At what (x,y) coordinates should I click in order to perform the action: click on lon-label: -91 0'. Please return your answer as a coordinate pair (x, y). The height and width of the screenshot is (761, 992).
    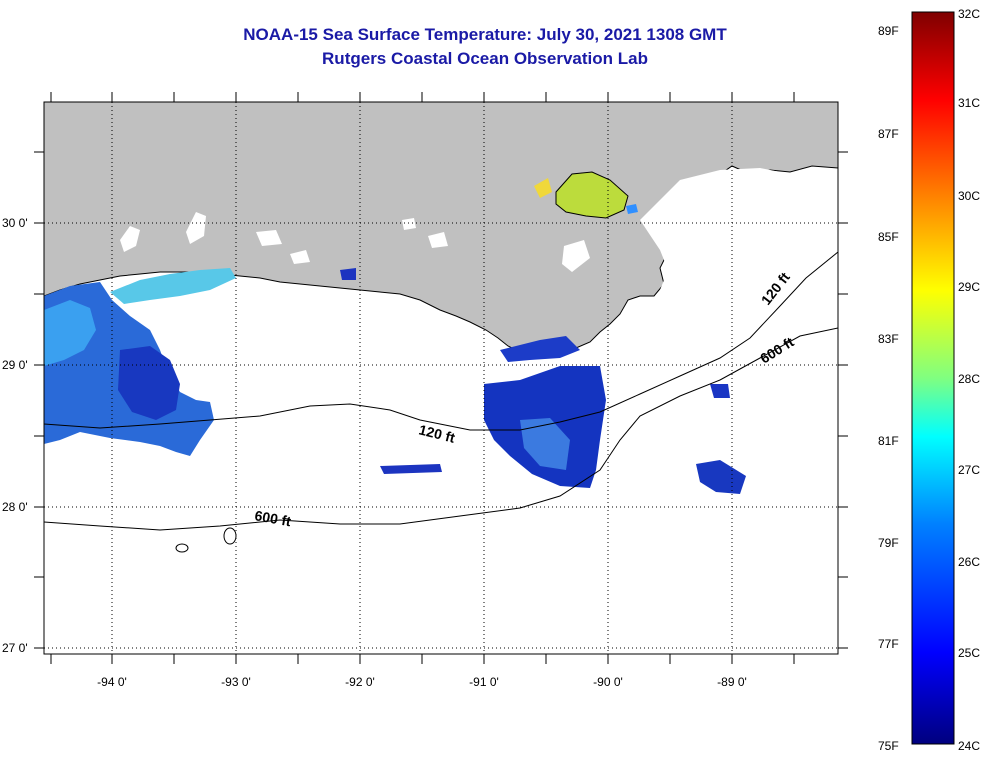
    Looking at the image, I should click on (484, 682).